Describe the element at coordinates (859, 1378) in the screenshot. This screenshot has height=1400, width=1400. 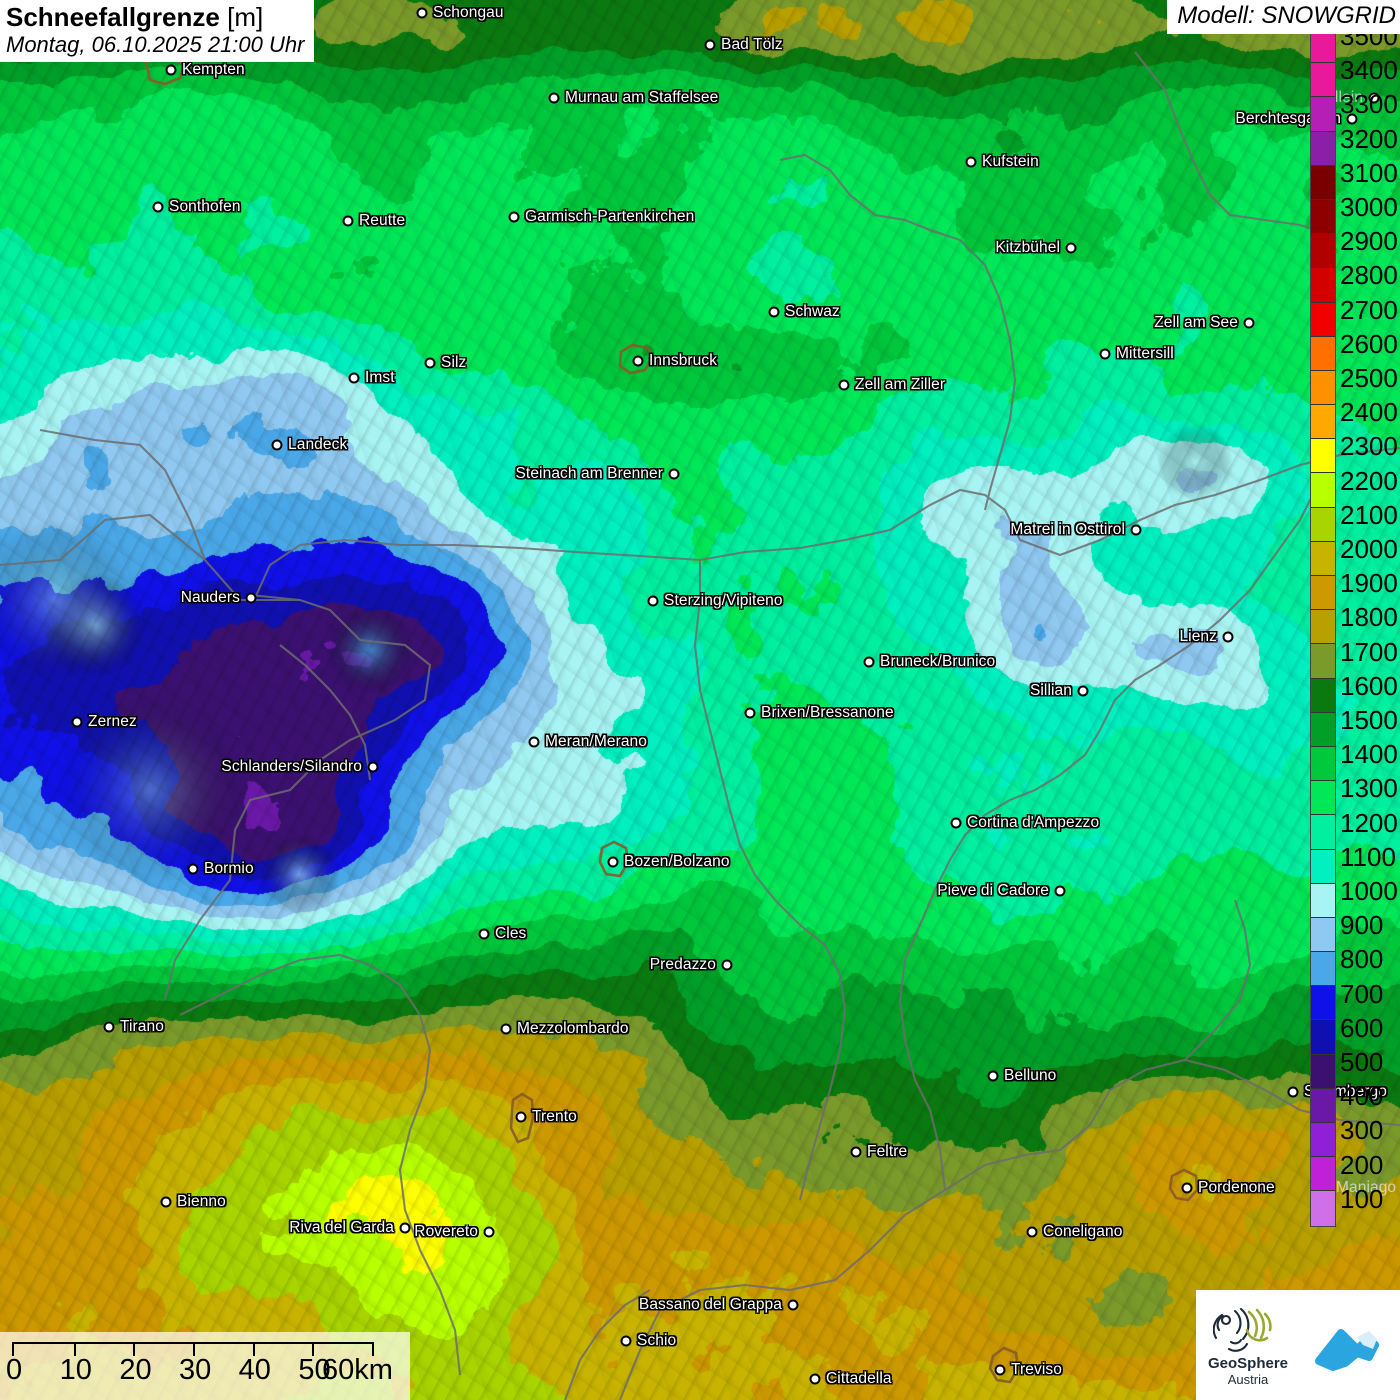
I see `city-label: Cittadella` at that location.